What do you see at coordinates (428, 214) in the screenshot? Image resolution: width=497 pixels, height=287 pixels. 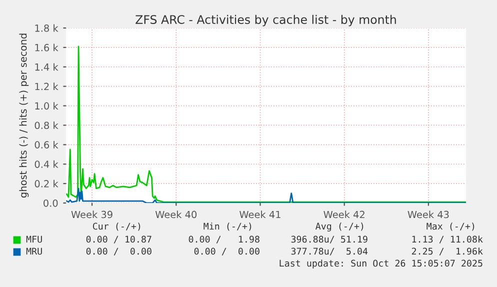 I see `x-tick-label: Week 43` at bounding box center [428, 214].